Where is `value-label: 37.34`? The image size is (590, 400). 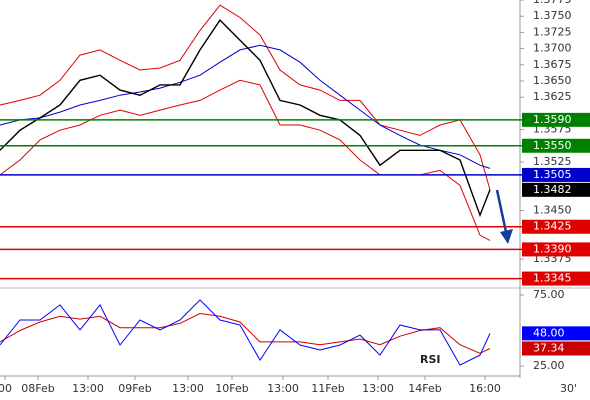
value-label: 37.34 is located at coordinates (549, 348).